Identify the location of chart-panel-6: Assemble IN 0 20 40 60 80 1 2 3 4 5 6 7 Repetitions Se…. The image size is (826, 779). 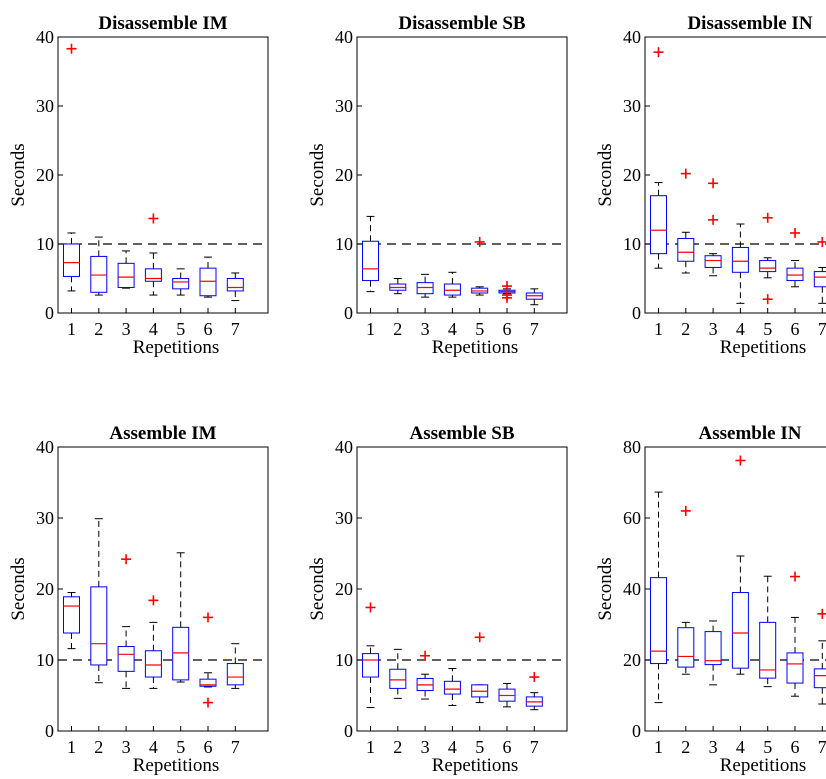
(710, 599).